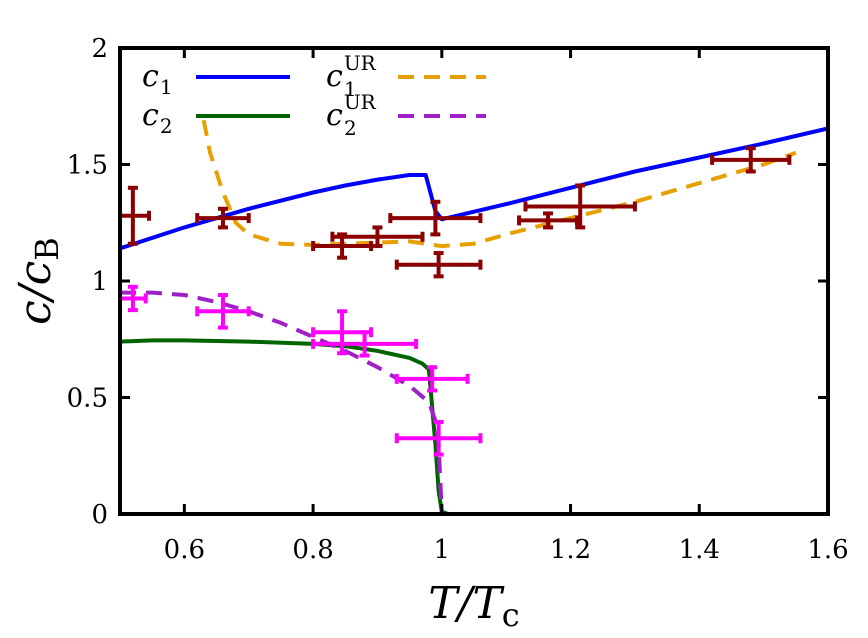 This screenshot has height=638, width=868. I want to click on legend-entry-c1: c1, so click(216, 79).